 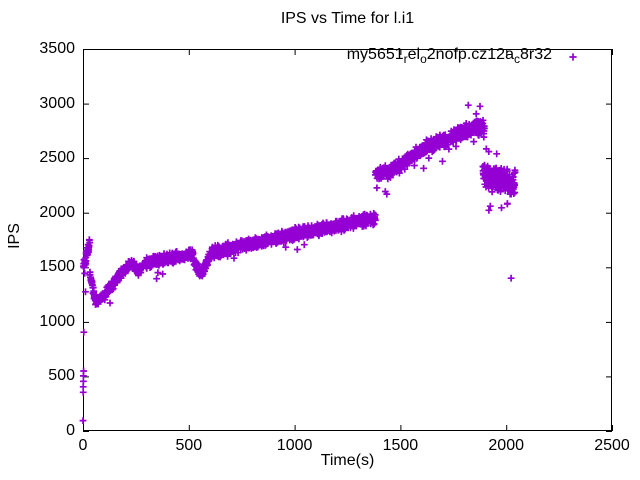 What do you see at coordinates (612, 445) in the screenshot?
I see `x-tick-label: 2500` at bounding box center [612, 445].